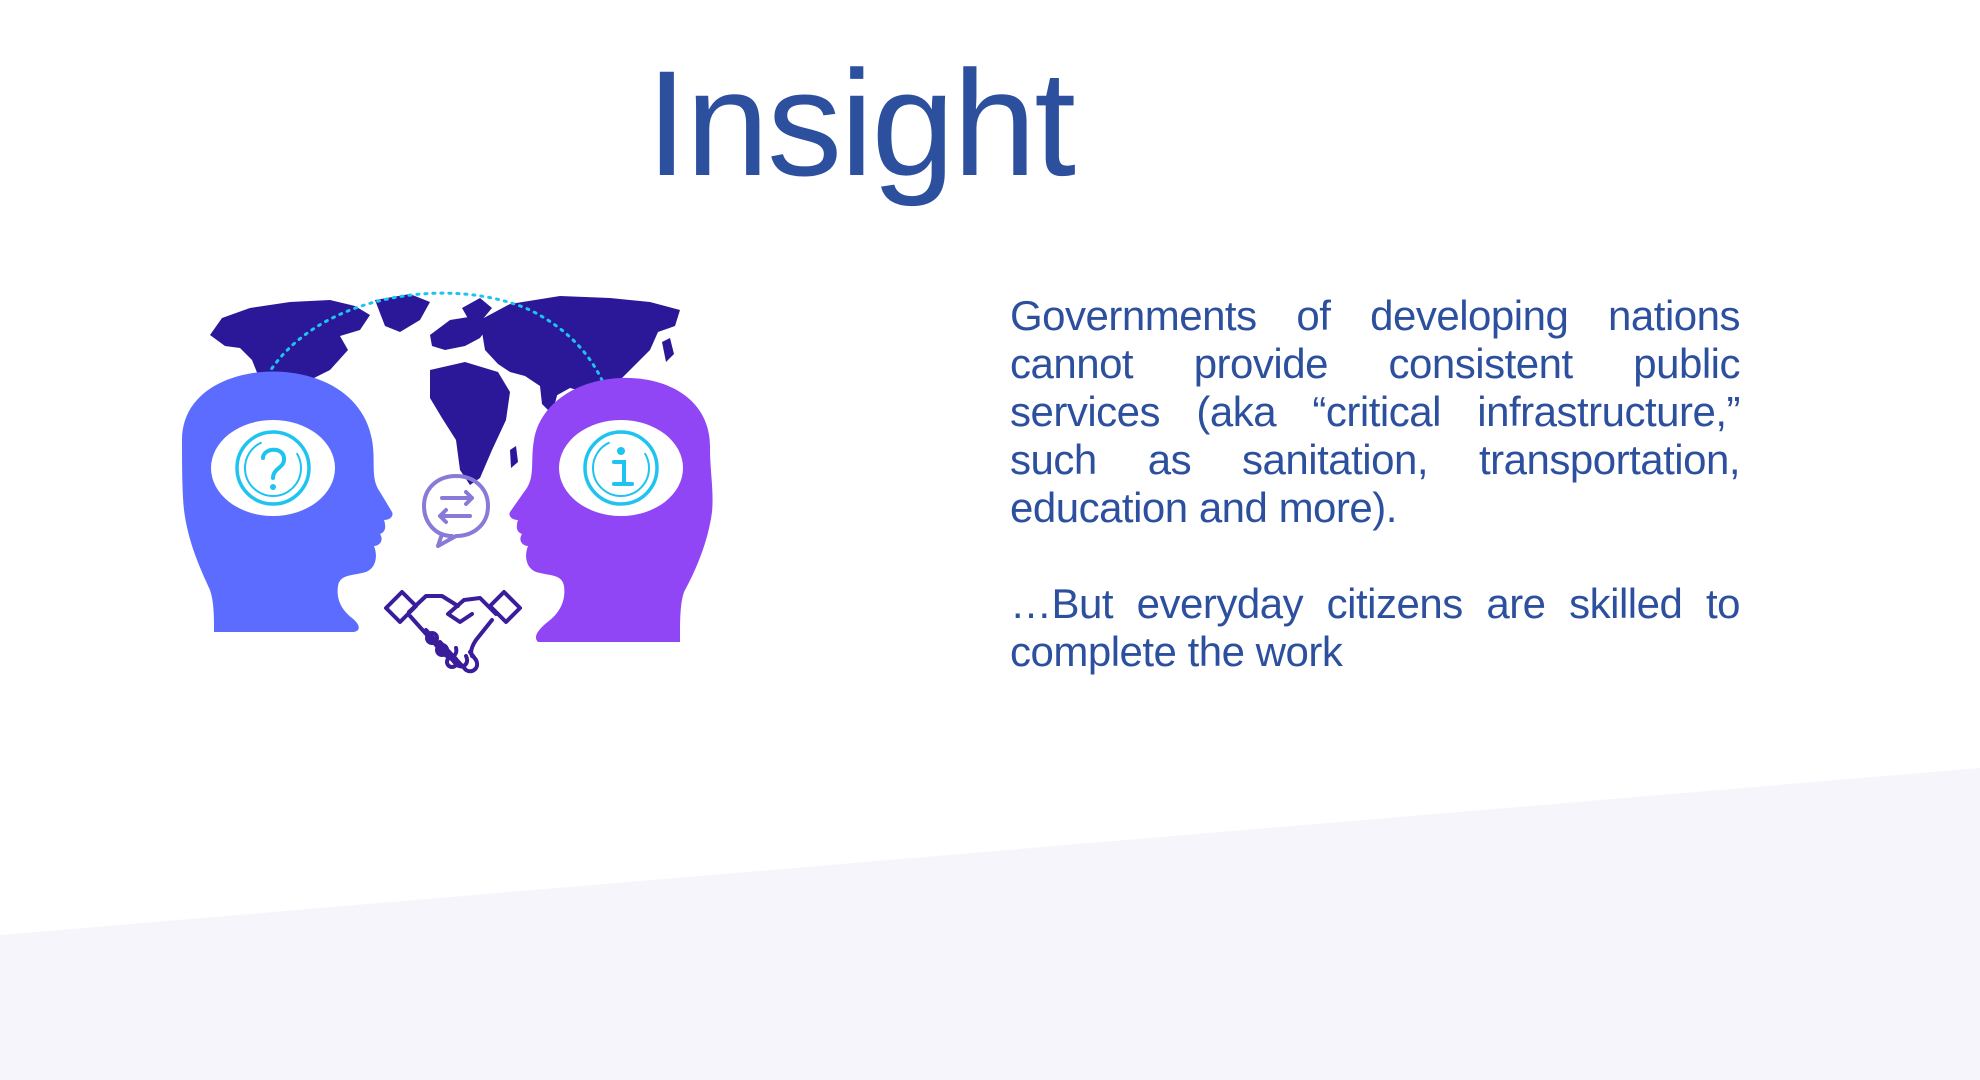 The height and width of the screenshot is (1080, 1980). Describe the element at coordinates (456, 511) in the screenshot. I see `chat-exchange-icon` at that location.